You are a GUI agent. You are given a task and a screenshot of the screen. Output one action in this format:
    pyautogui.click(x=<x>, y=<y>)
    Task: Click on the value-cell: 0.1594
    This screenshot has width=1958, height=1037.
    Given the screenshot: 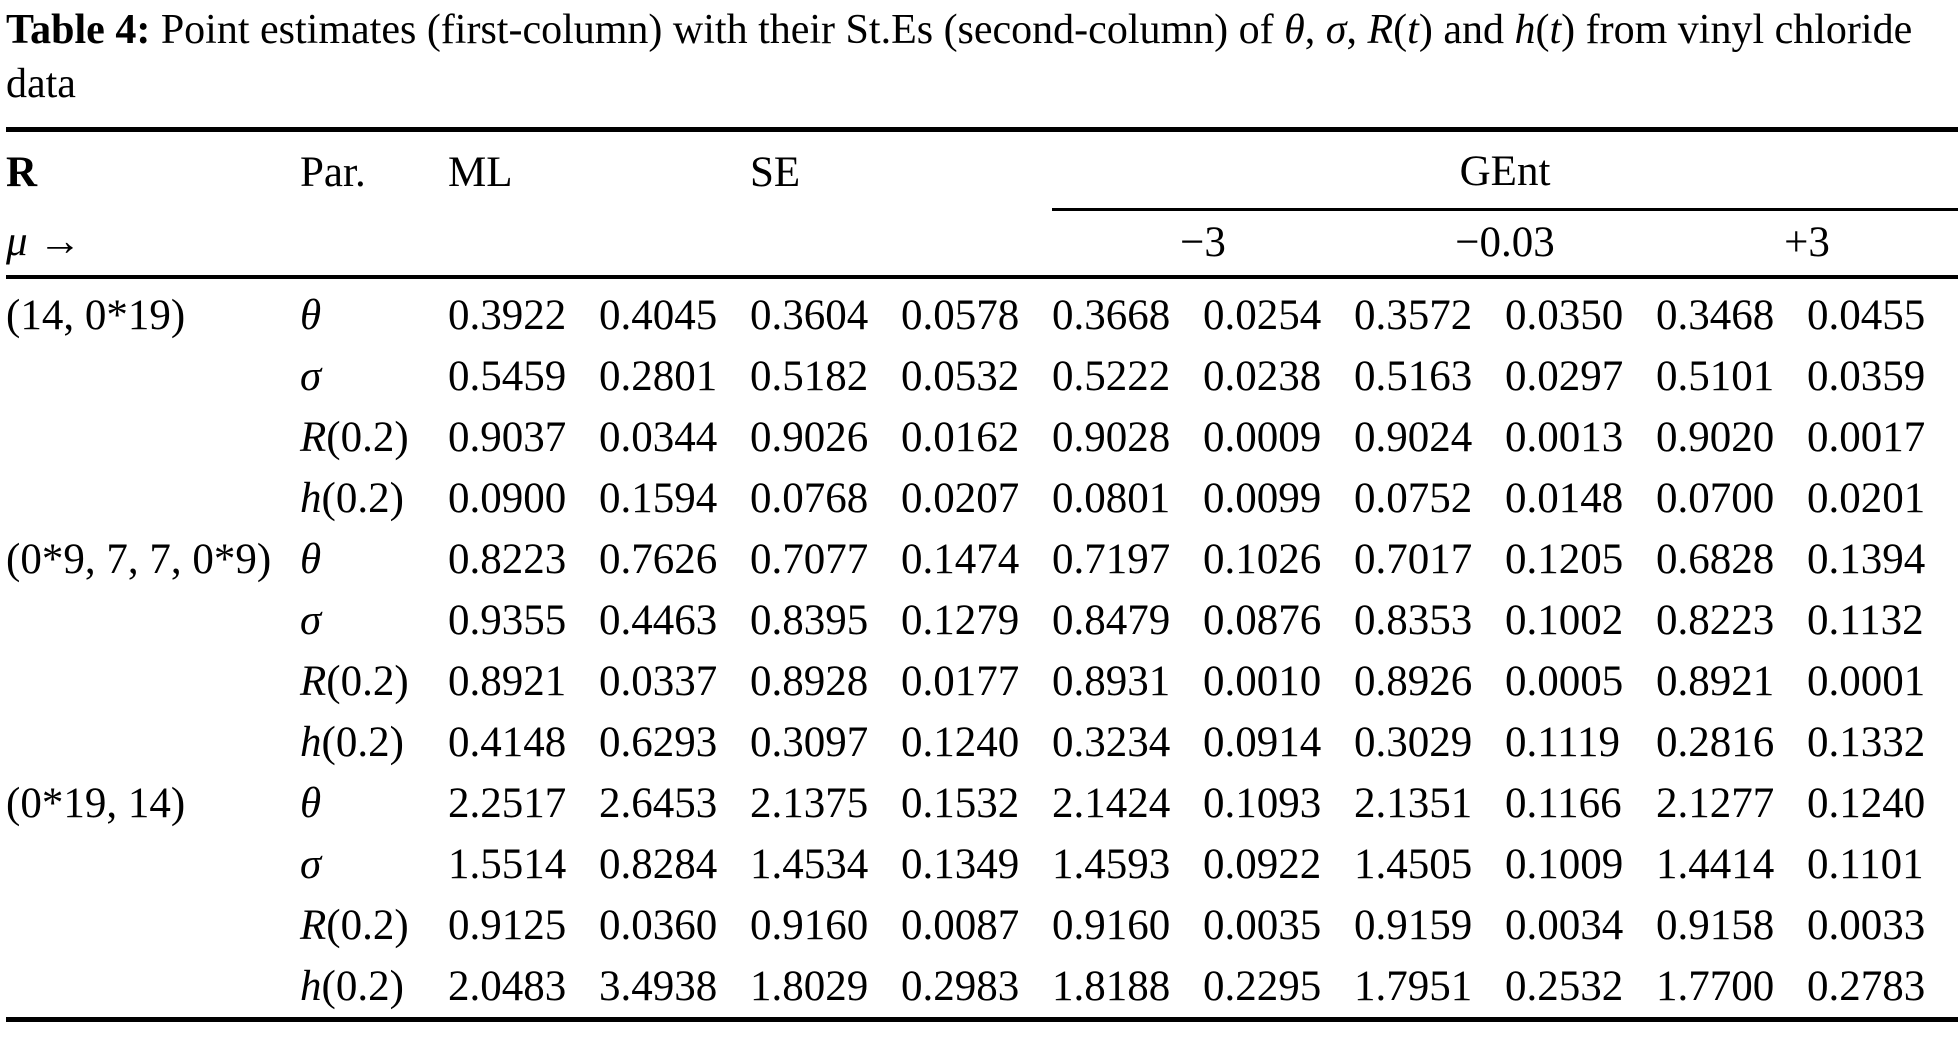 What is the action you would take?
    pyautogui.click(x=658, y=498)
    